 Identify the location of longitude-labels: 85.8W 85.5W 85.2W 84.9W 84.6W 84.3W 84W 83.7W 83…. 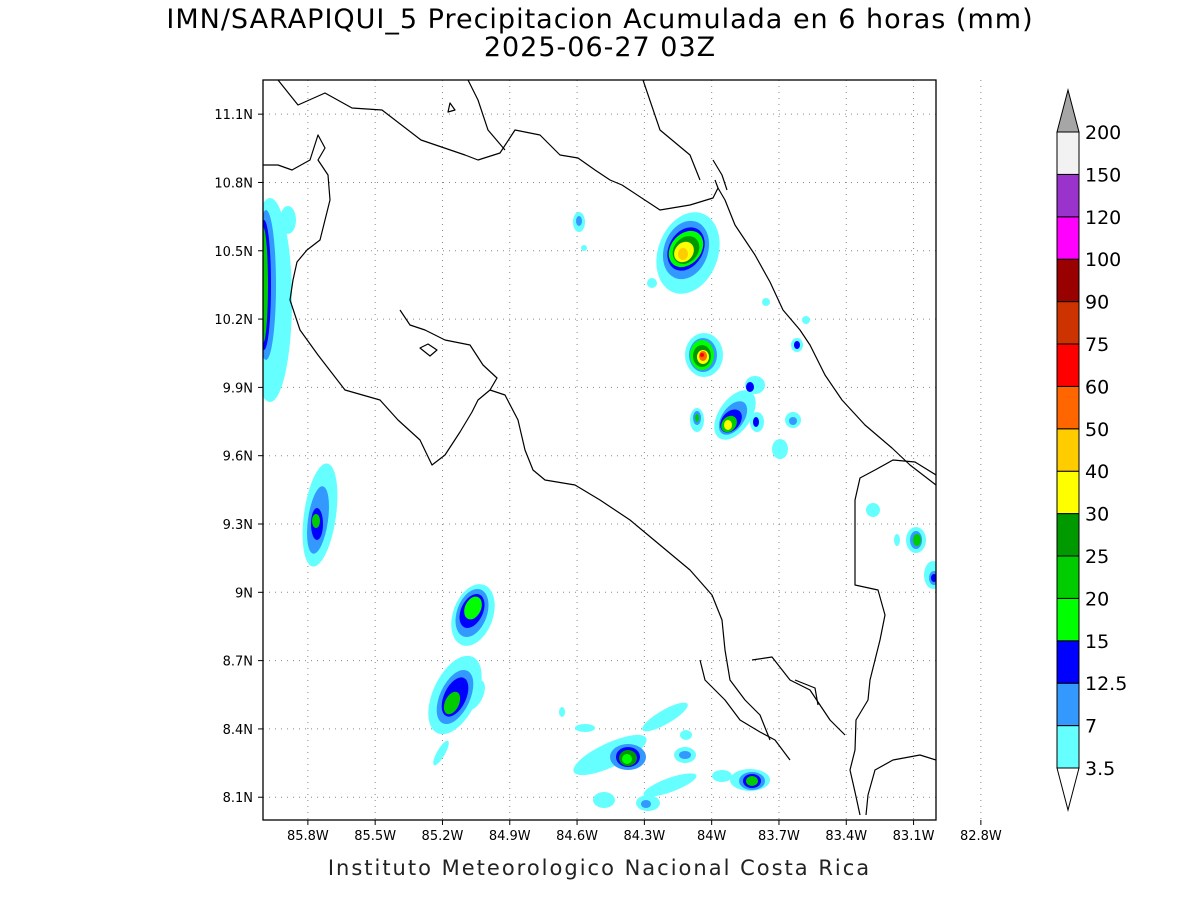
(644, 832).